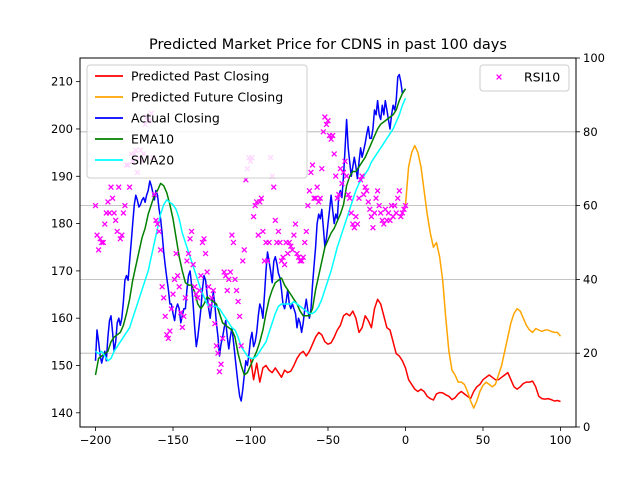 The image size is (640, 480). I want to click on y-tick-label-7: 210, so click(62, 82).